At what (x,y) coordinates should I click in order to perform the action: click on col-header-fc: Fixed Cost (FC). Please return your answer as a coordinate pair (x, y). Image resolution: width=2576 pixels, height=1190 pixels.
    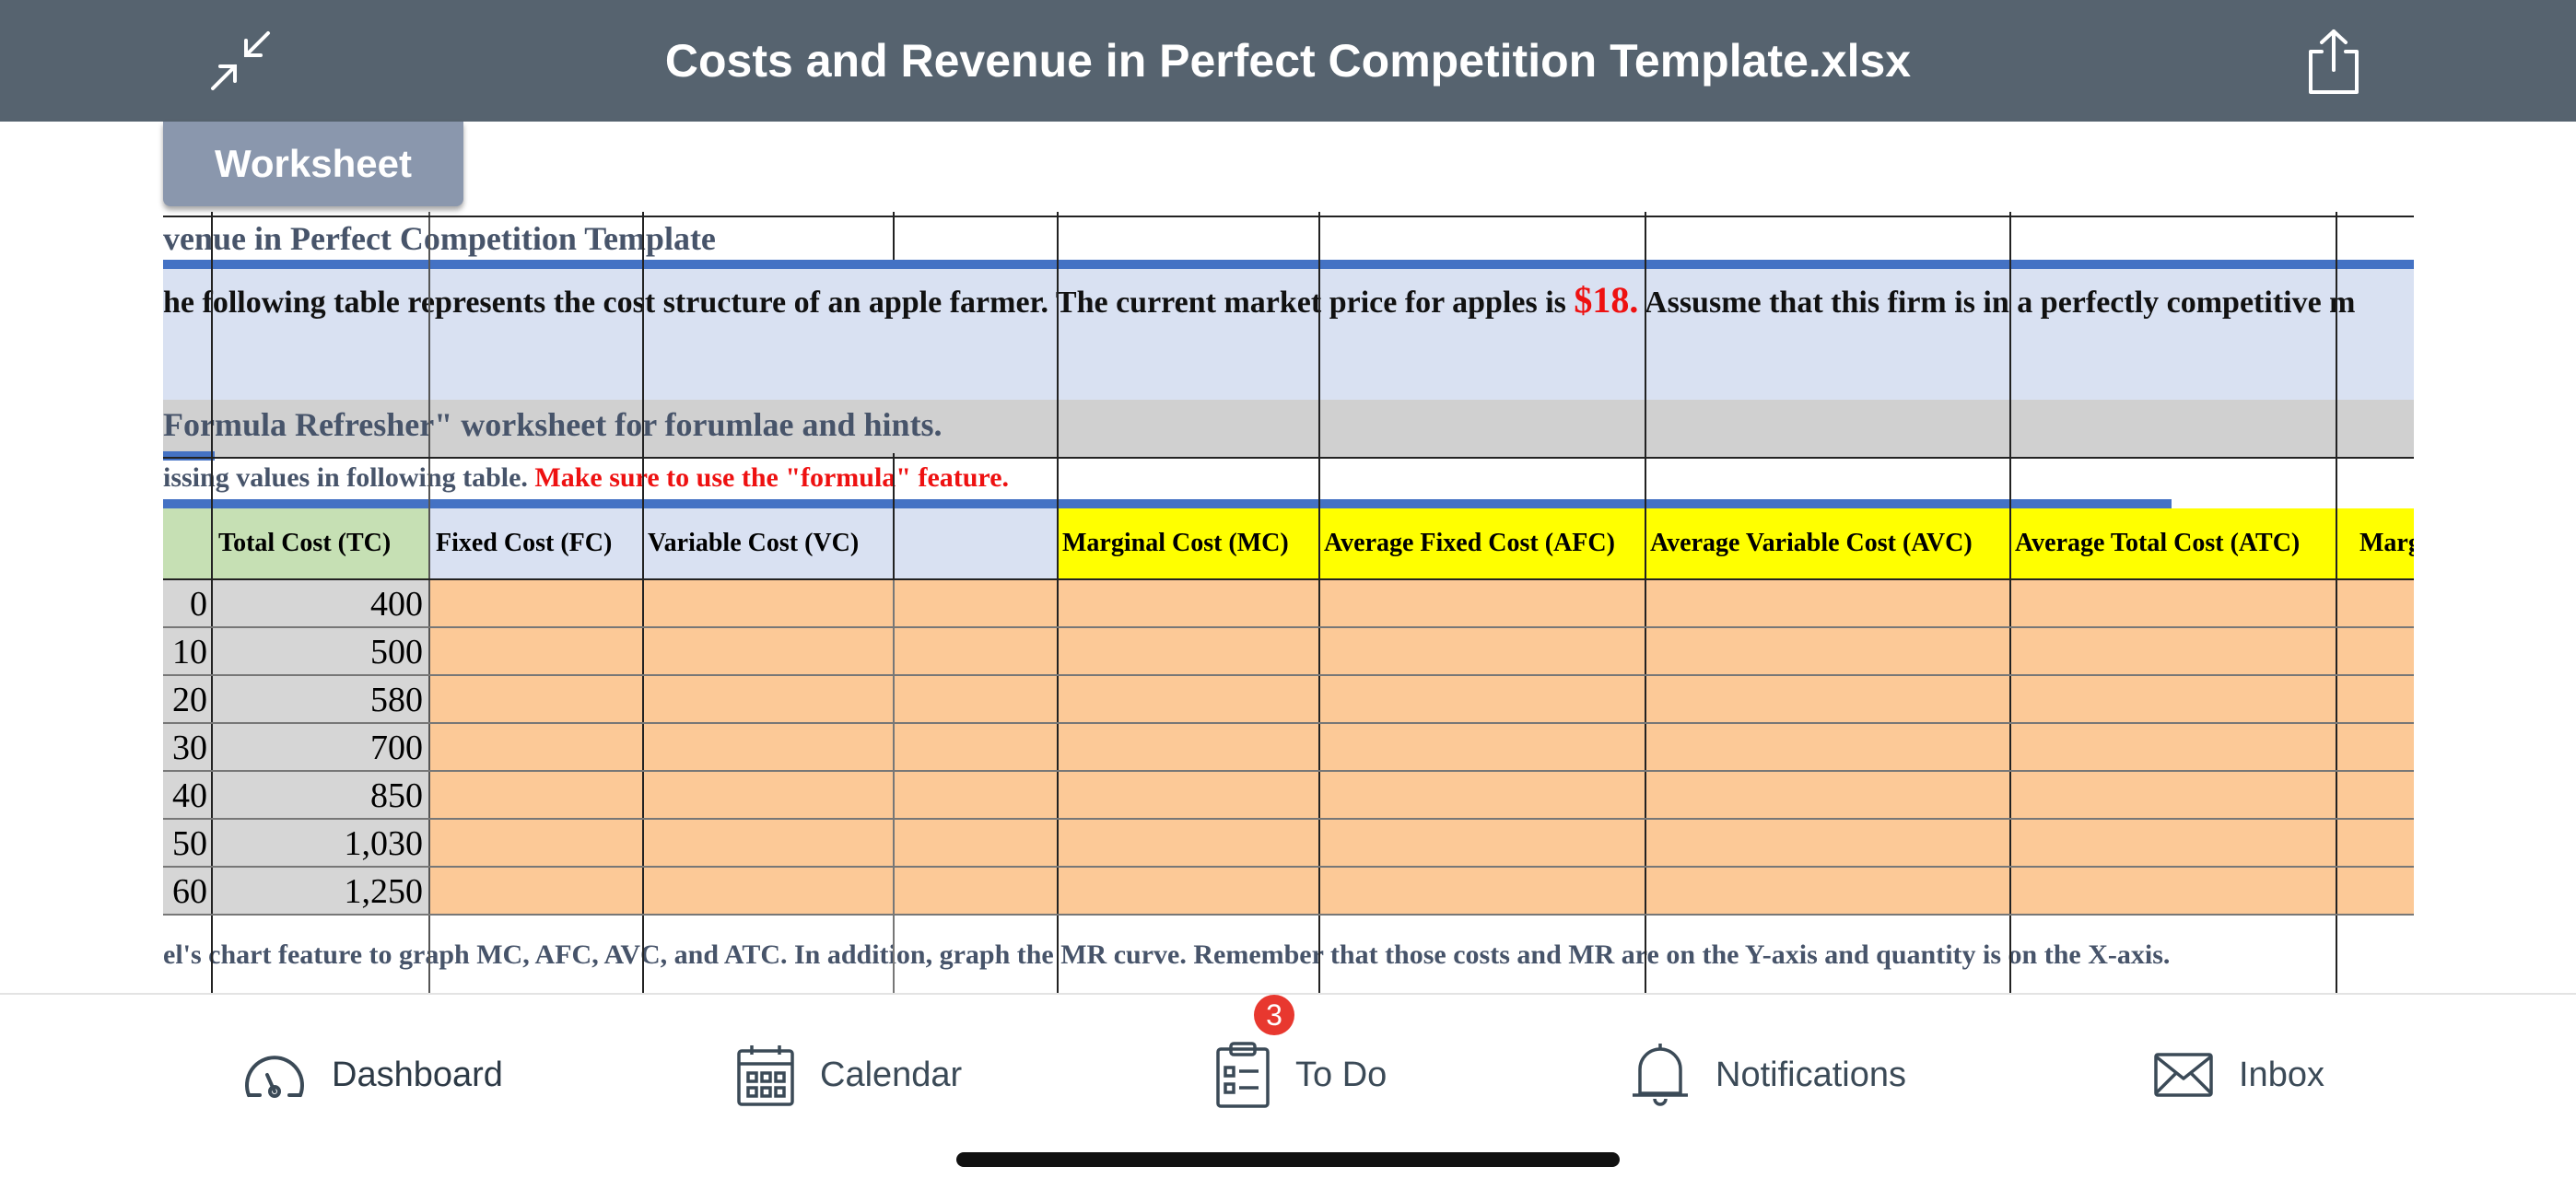
    Looking at the image, I should click on (524, 543).